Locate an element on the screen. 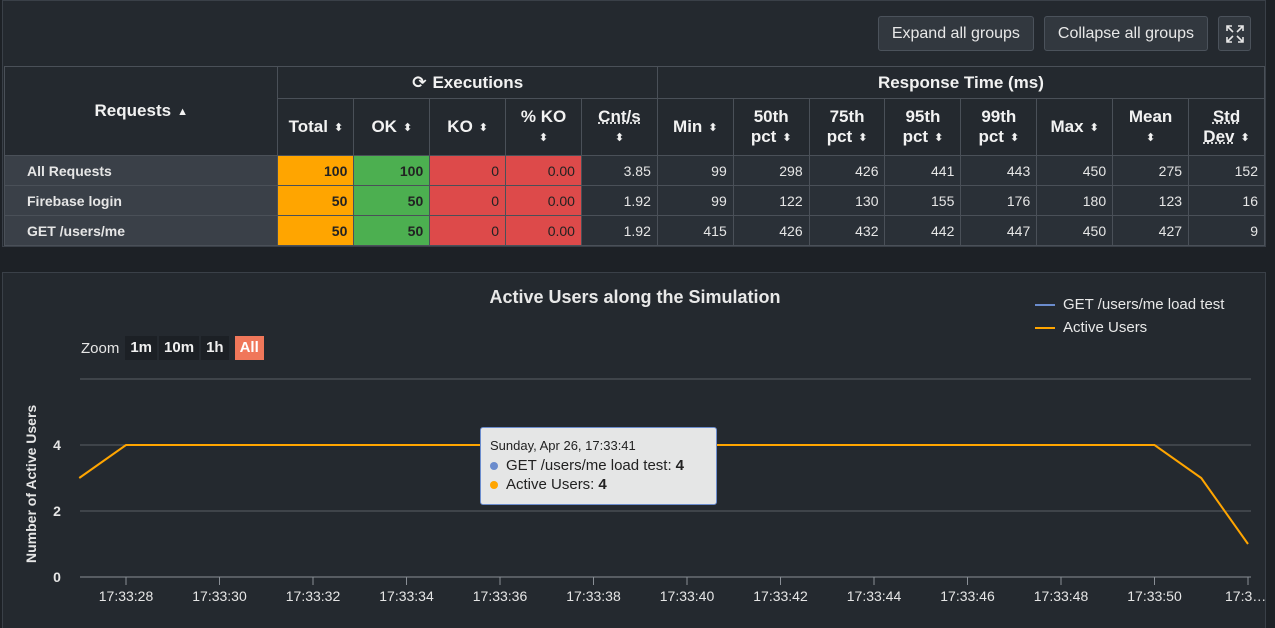 Image resolution: width=1275 pixels, height=628 pixels. cell-p95: 441 is located at coordinates (923, 170).